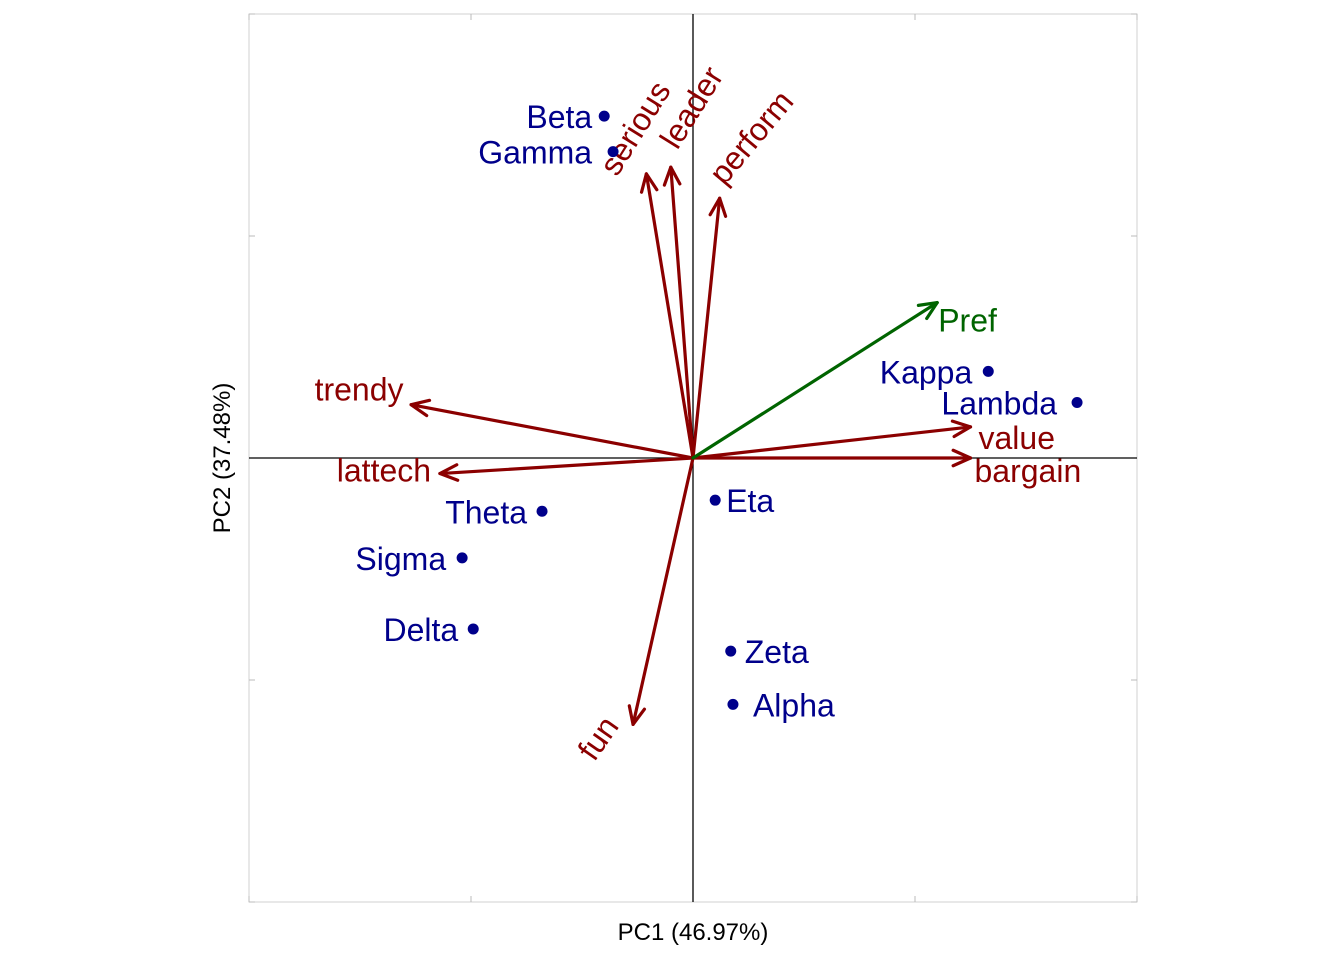 The height and width of the screenshot is (960, 1344). Describe the element at coordinates (777, 652) in the screenshot. I see `point-label-zeta: Zeta` at that location.